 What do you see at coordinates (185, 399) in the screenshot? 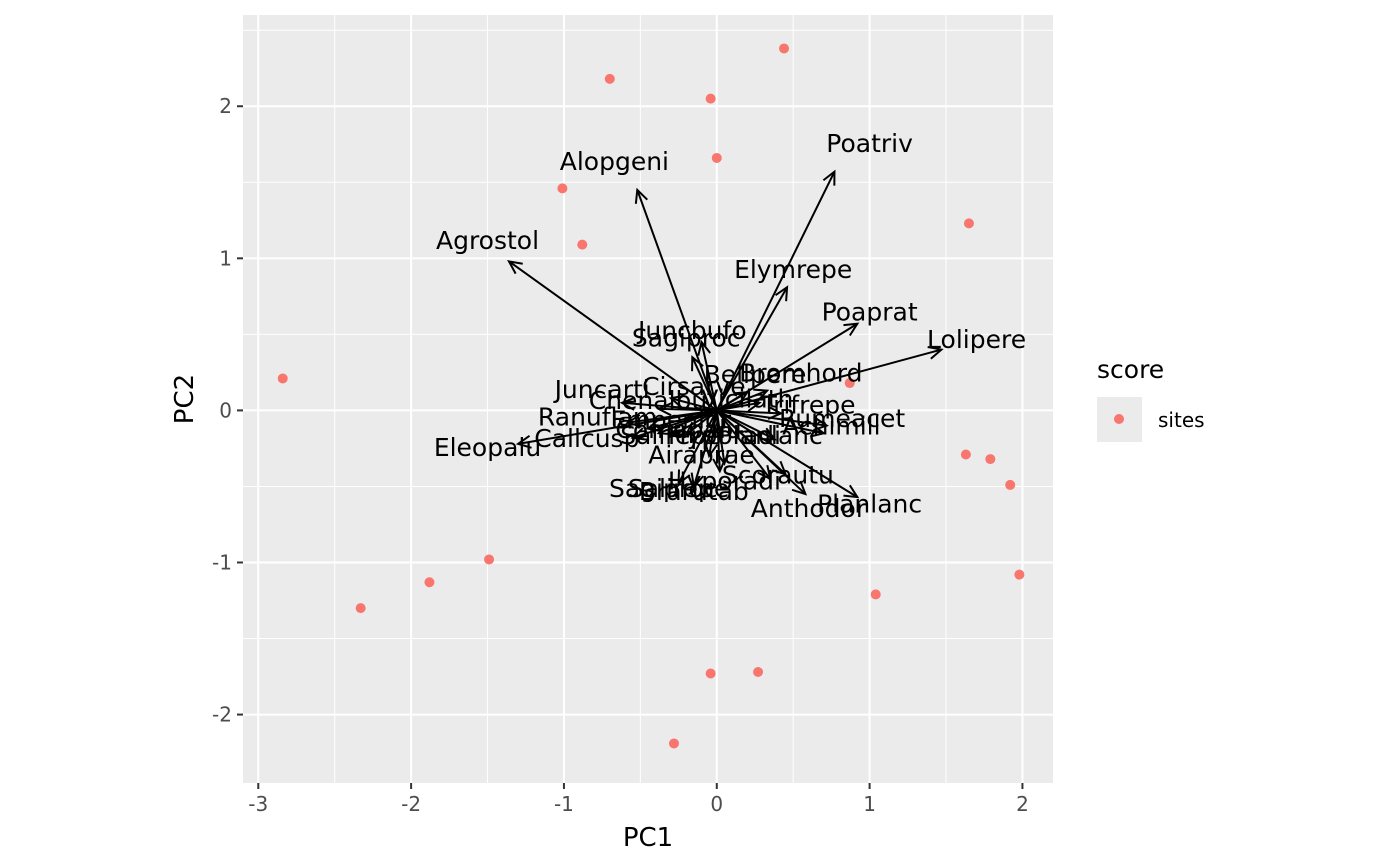
I see `y-axis-title: PC2` at bounding box center [185, 399].